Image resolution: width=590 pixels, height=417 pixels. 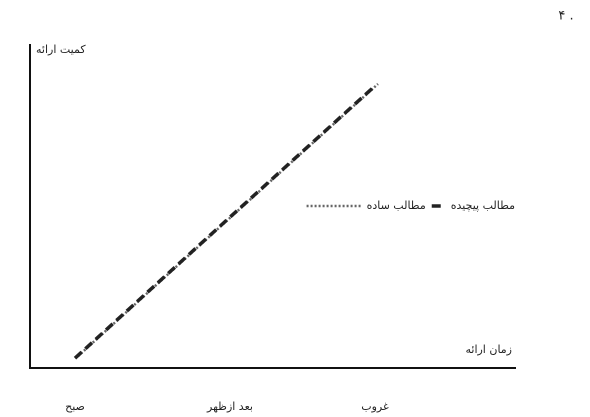 What do you see at coordinates (75, 406) in the screenshot?
I see `x-tick-label: صبح` at bounding box center [75, 406].